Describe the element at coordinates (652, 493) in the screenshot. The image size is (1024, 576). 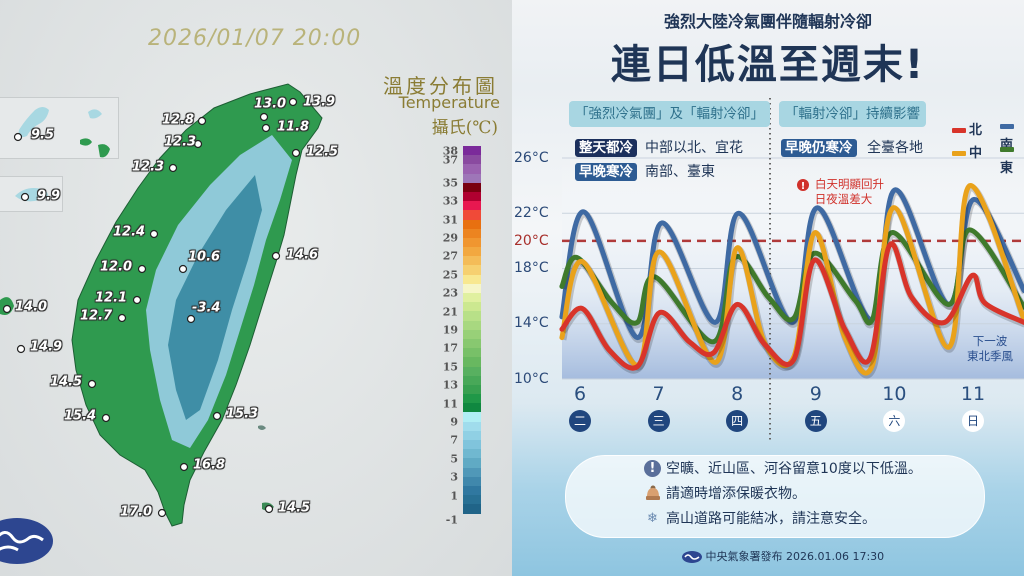
I see `beanie-icon` at that location.